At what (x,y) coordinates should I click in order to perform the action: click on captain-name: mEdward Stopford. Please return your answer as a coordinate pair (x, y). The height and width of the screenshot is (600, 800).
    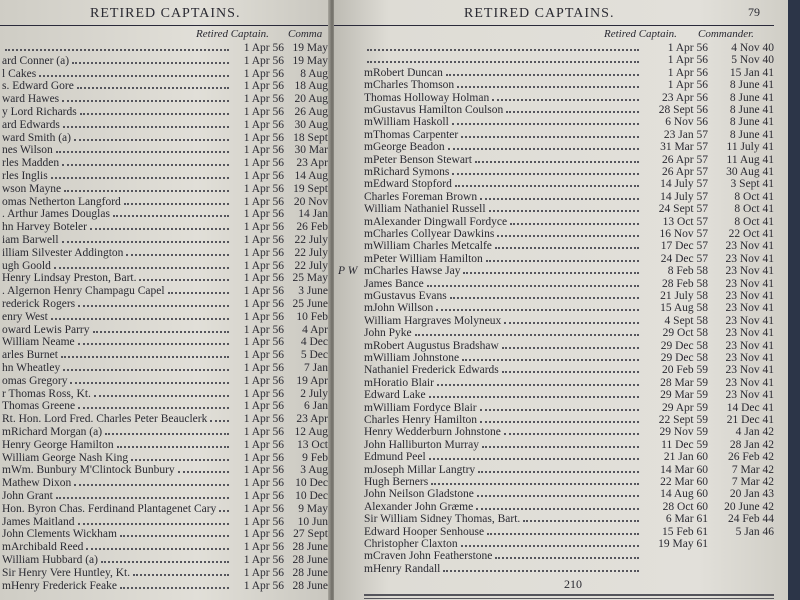
    Looking at the image, I should click on (408, 184).